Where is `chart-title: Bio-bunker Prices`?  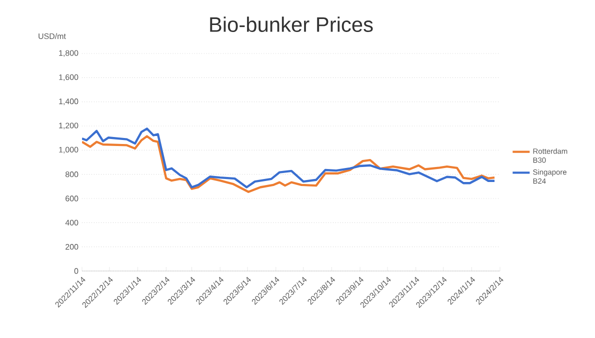
chart-title: Bio-bunker Prices is located at coordinates (291, 24).